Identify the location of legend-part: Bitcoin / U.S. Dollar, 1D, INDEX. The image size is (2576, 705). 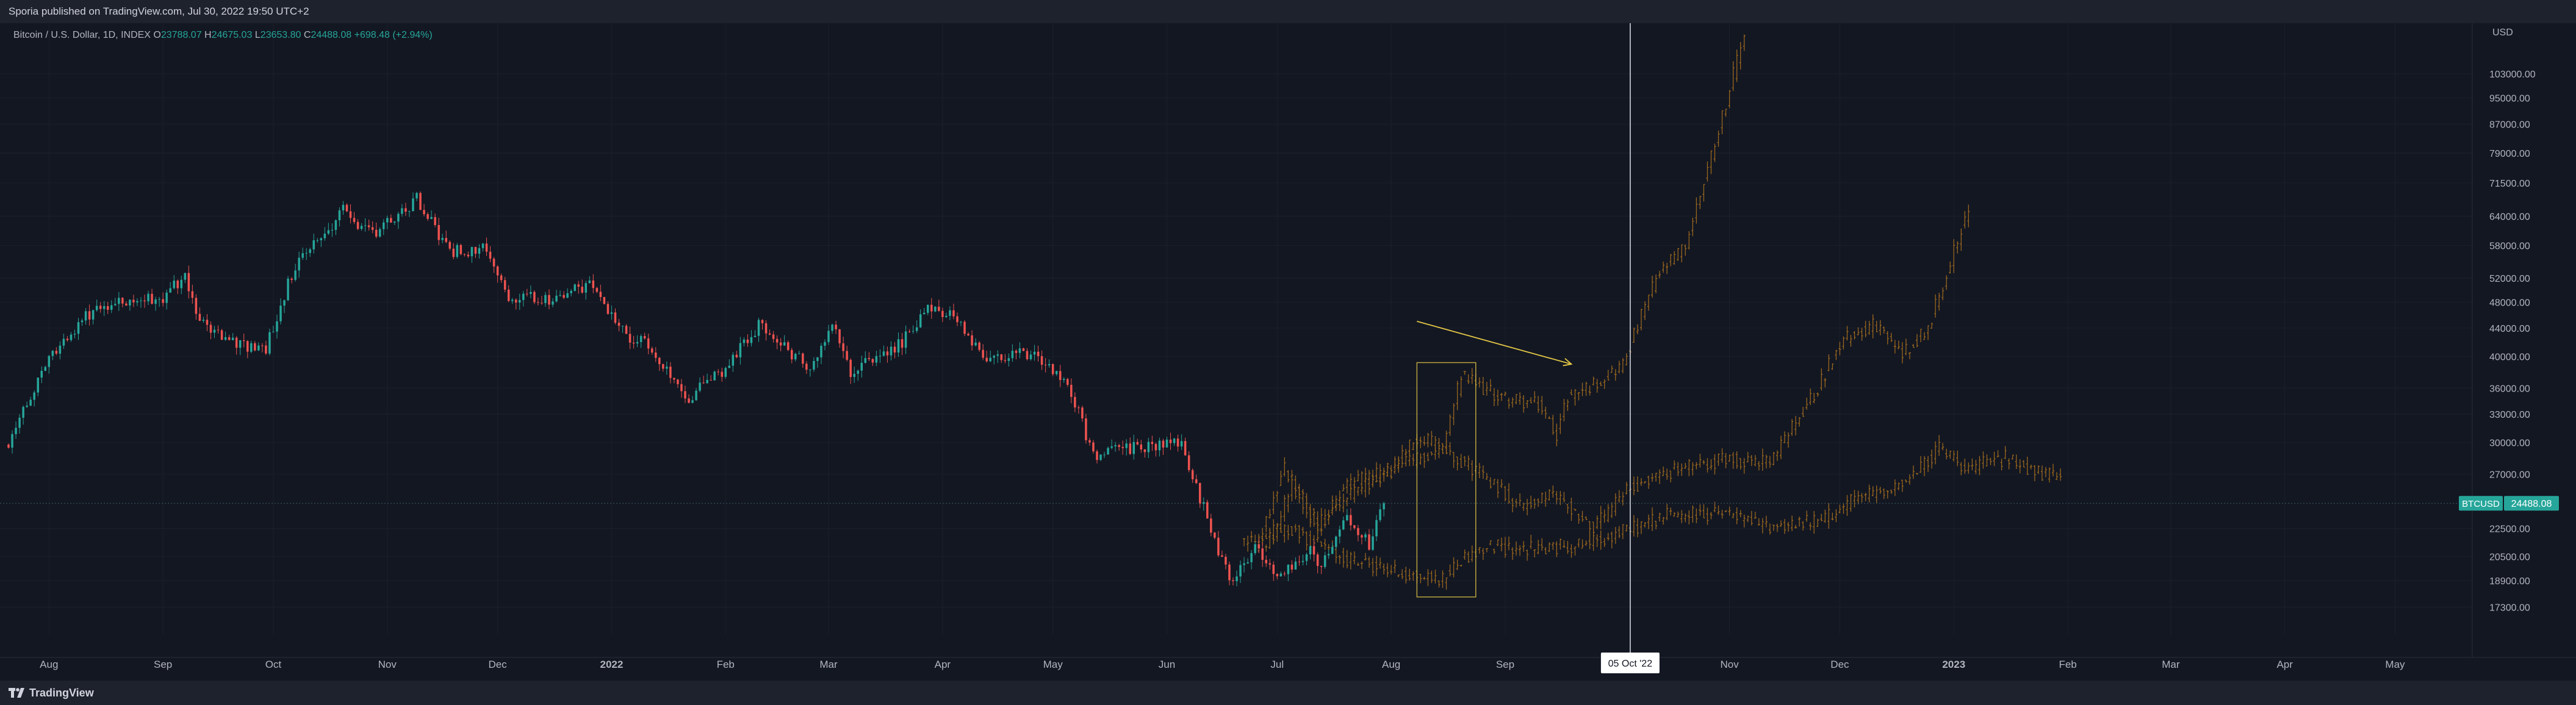
(83, 35).